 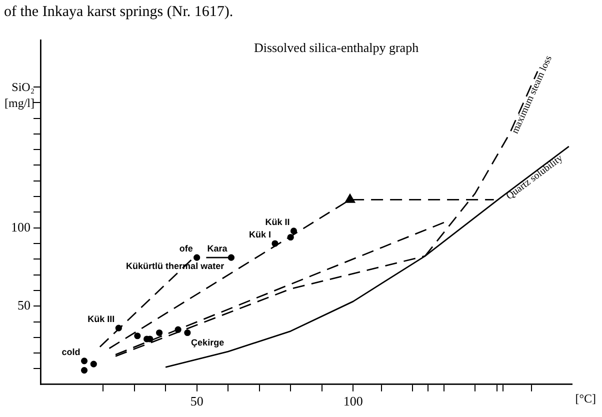 What do you see at coordinates (277, 221) in the screenshot?
I see `annotation: Kük II` at bounding box center [277, 221].